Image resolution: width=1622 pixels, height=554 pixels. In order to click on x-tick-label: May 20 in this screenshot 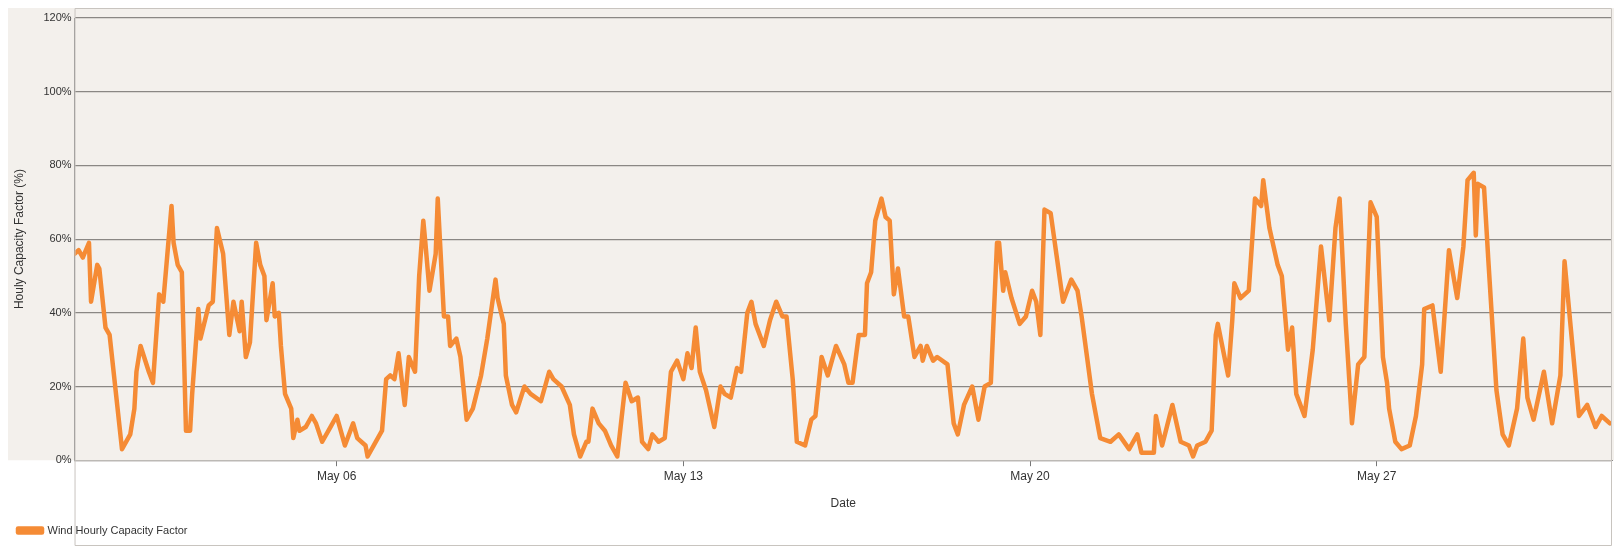, I will do `click(1030, 475)`.